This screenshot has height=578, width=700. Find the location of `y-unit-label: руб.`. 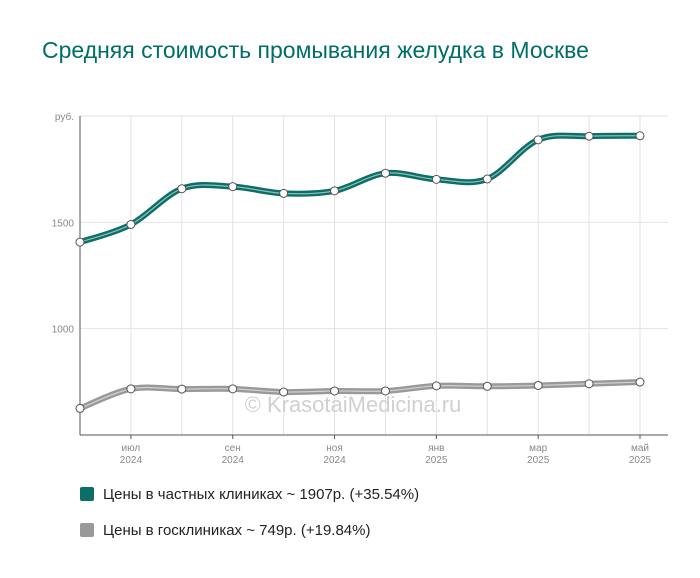

y-unit-label: руб. is located at coordinates (64, 117).